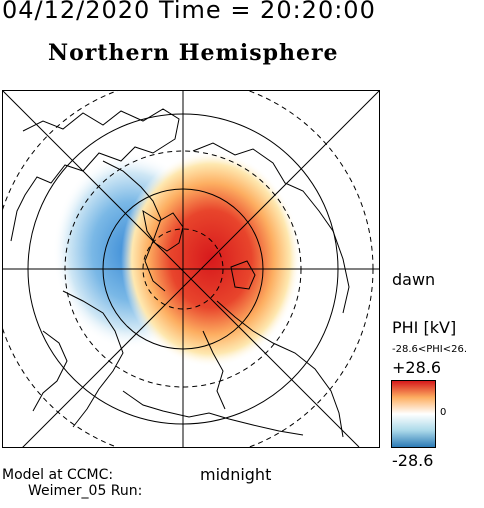 This screenshot has height=508, width=484. Describe the element at coordinates (443, 412) in the screenshot. I see `colorbar-zero-label: 0` at that location.